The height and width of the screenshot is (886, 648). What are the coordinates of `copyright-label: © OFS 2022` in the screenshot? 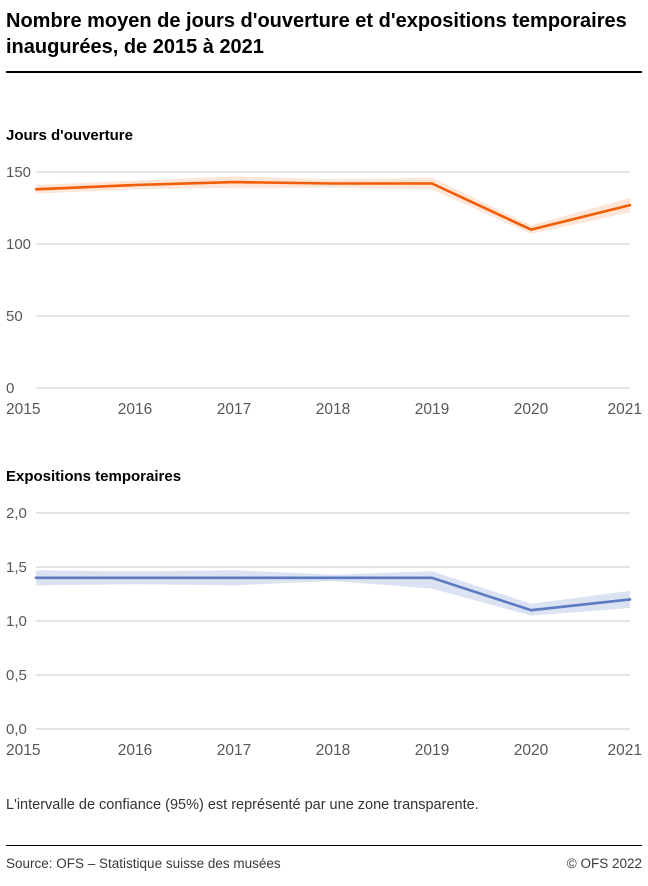 It's located at (604, 863).